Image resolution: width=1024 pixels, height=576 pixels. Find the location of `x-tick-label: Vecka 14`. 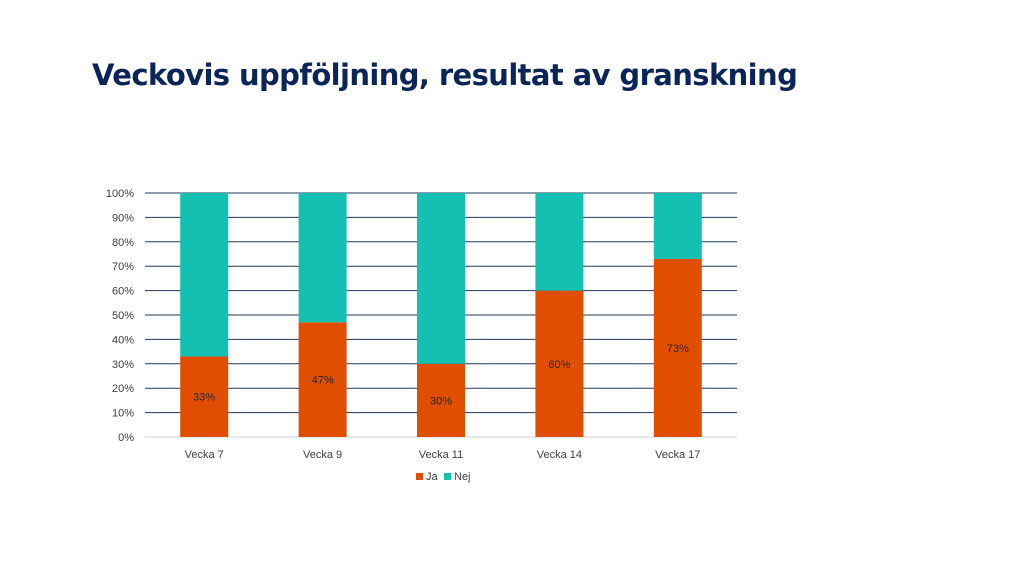

x-tick-label: Vecka 14 is located at coordinates (559, 455).